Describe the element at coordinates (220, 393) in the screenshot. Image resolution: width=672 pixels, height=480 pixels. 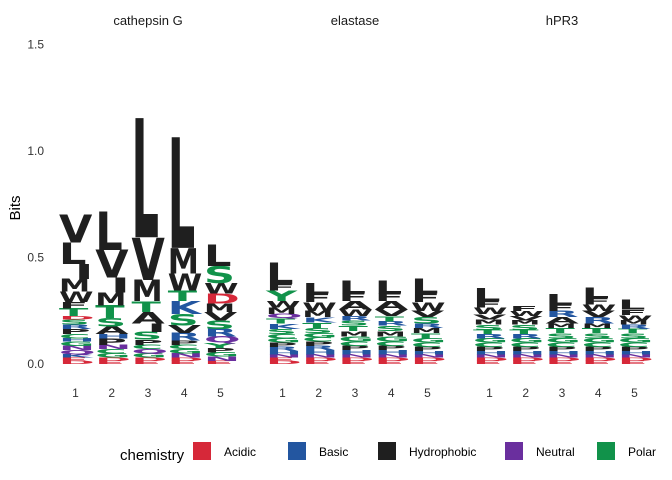
I see `x-tick-label: 5` at that location.